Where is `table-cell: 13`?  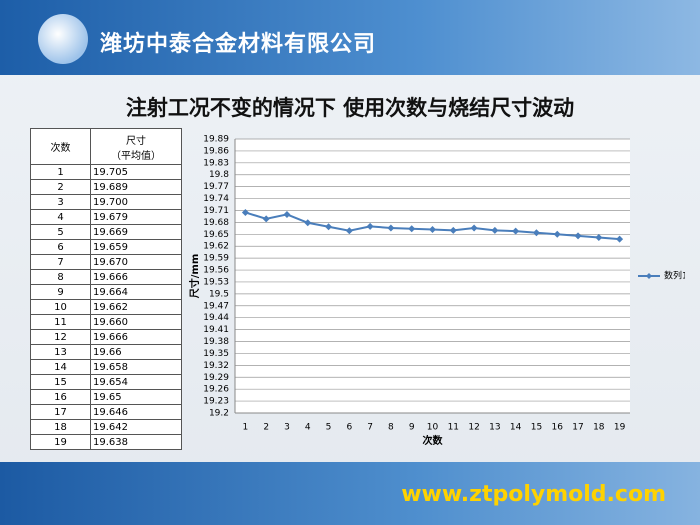
table-cell: 13 is located at coordinates (60, 352).